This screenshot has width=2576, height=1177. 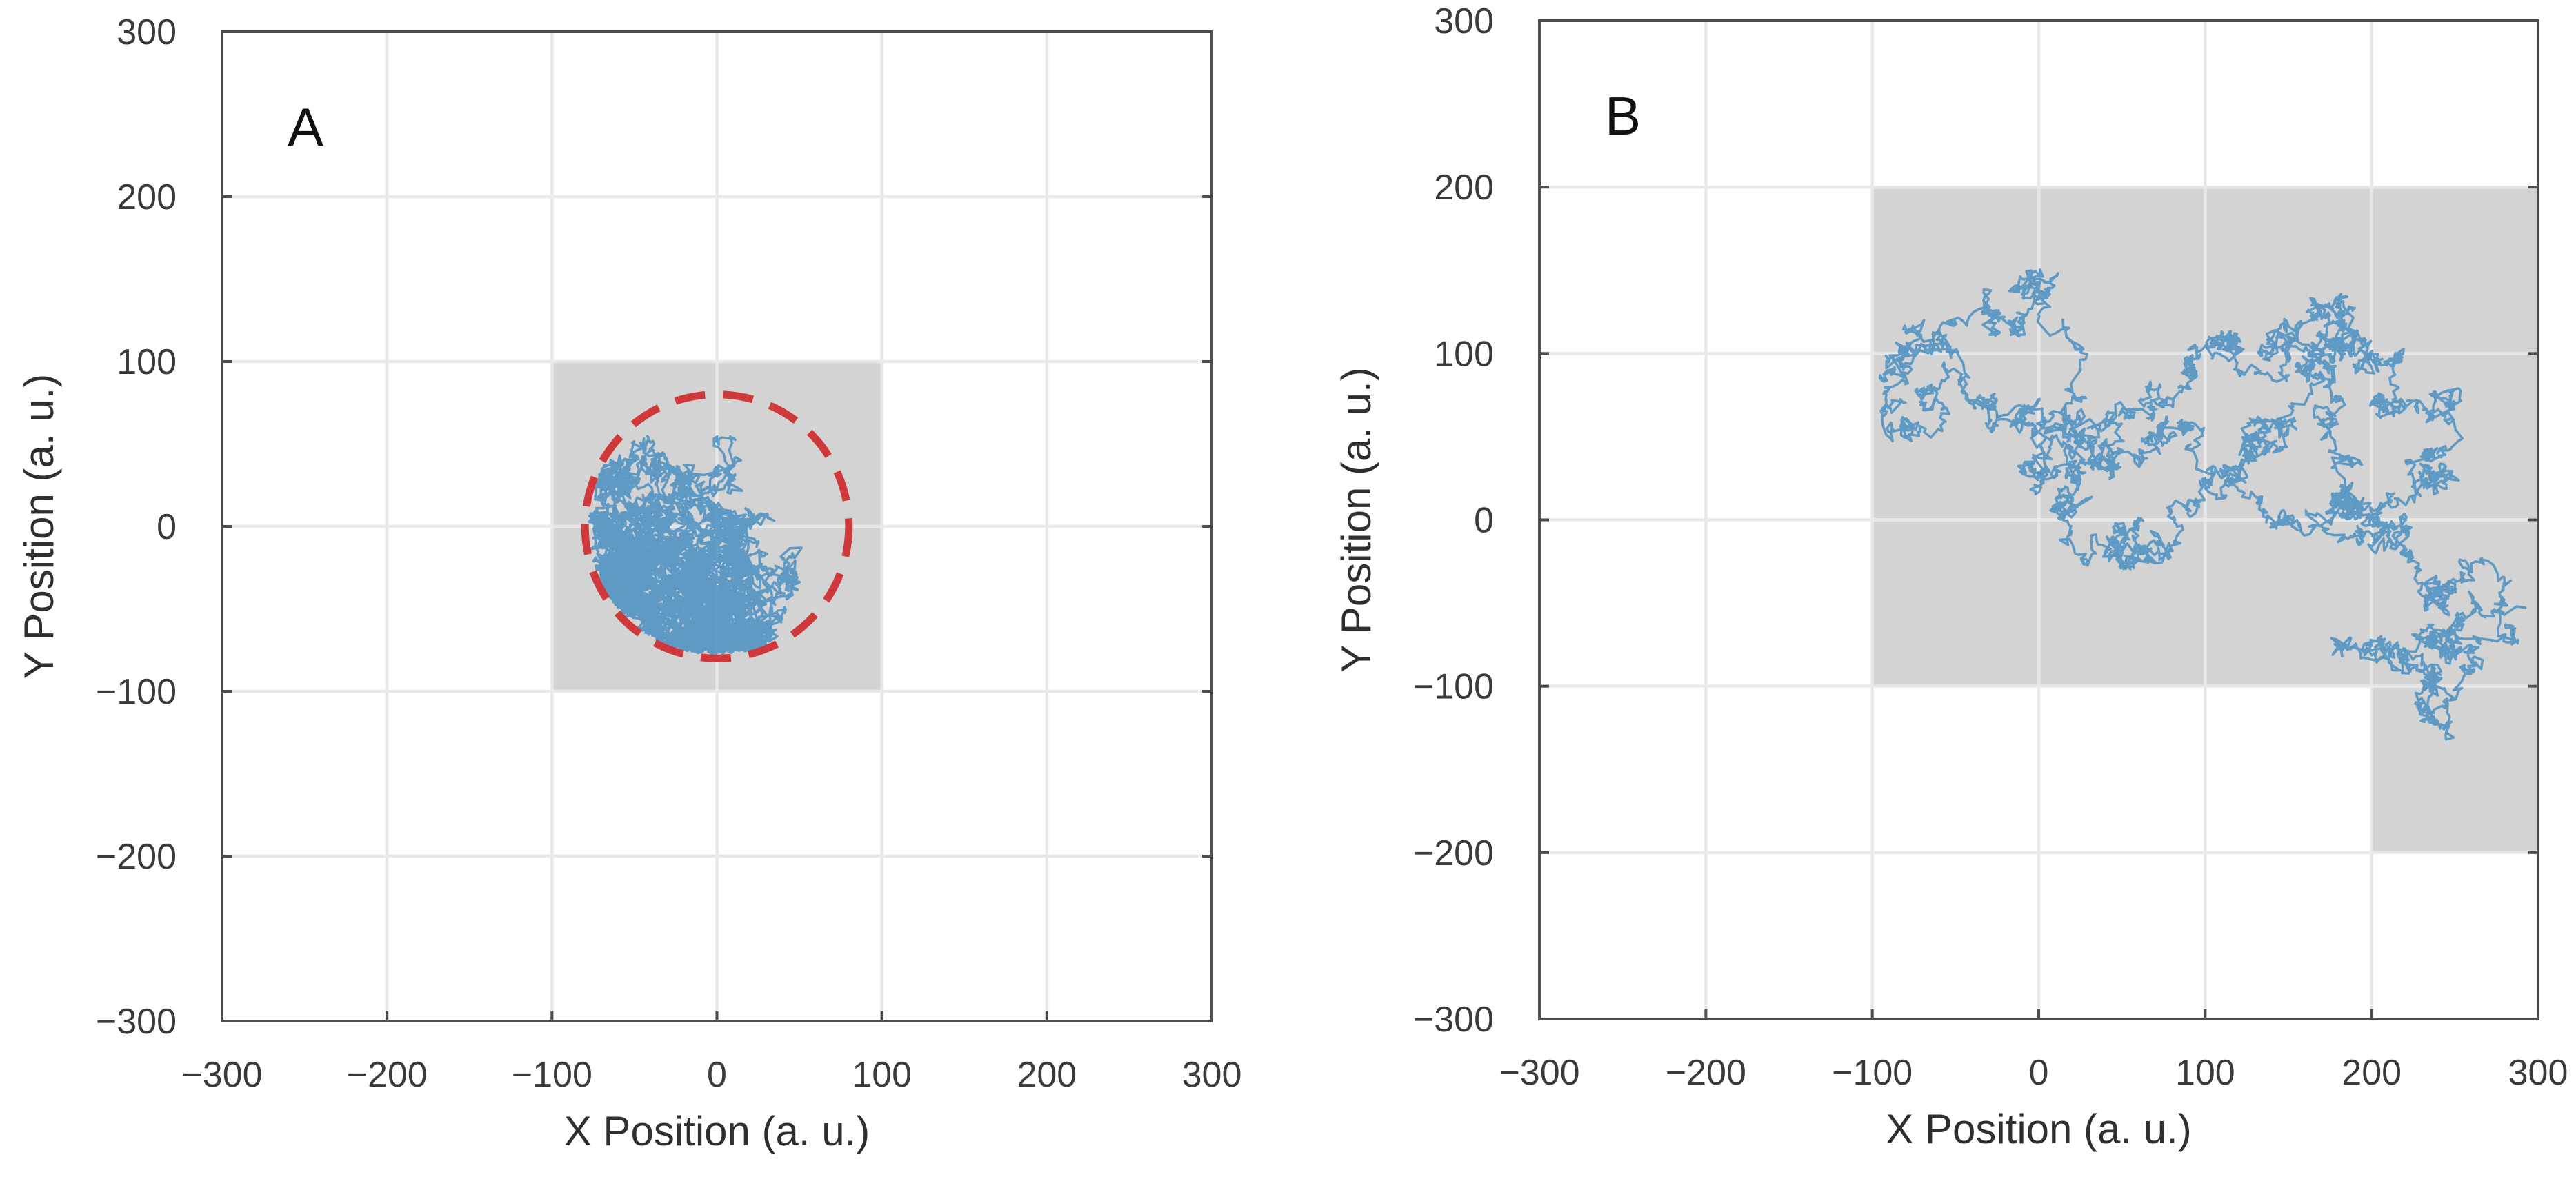 I want to click on panel-label: B, so click(x=1623, y=116).